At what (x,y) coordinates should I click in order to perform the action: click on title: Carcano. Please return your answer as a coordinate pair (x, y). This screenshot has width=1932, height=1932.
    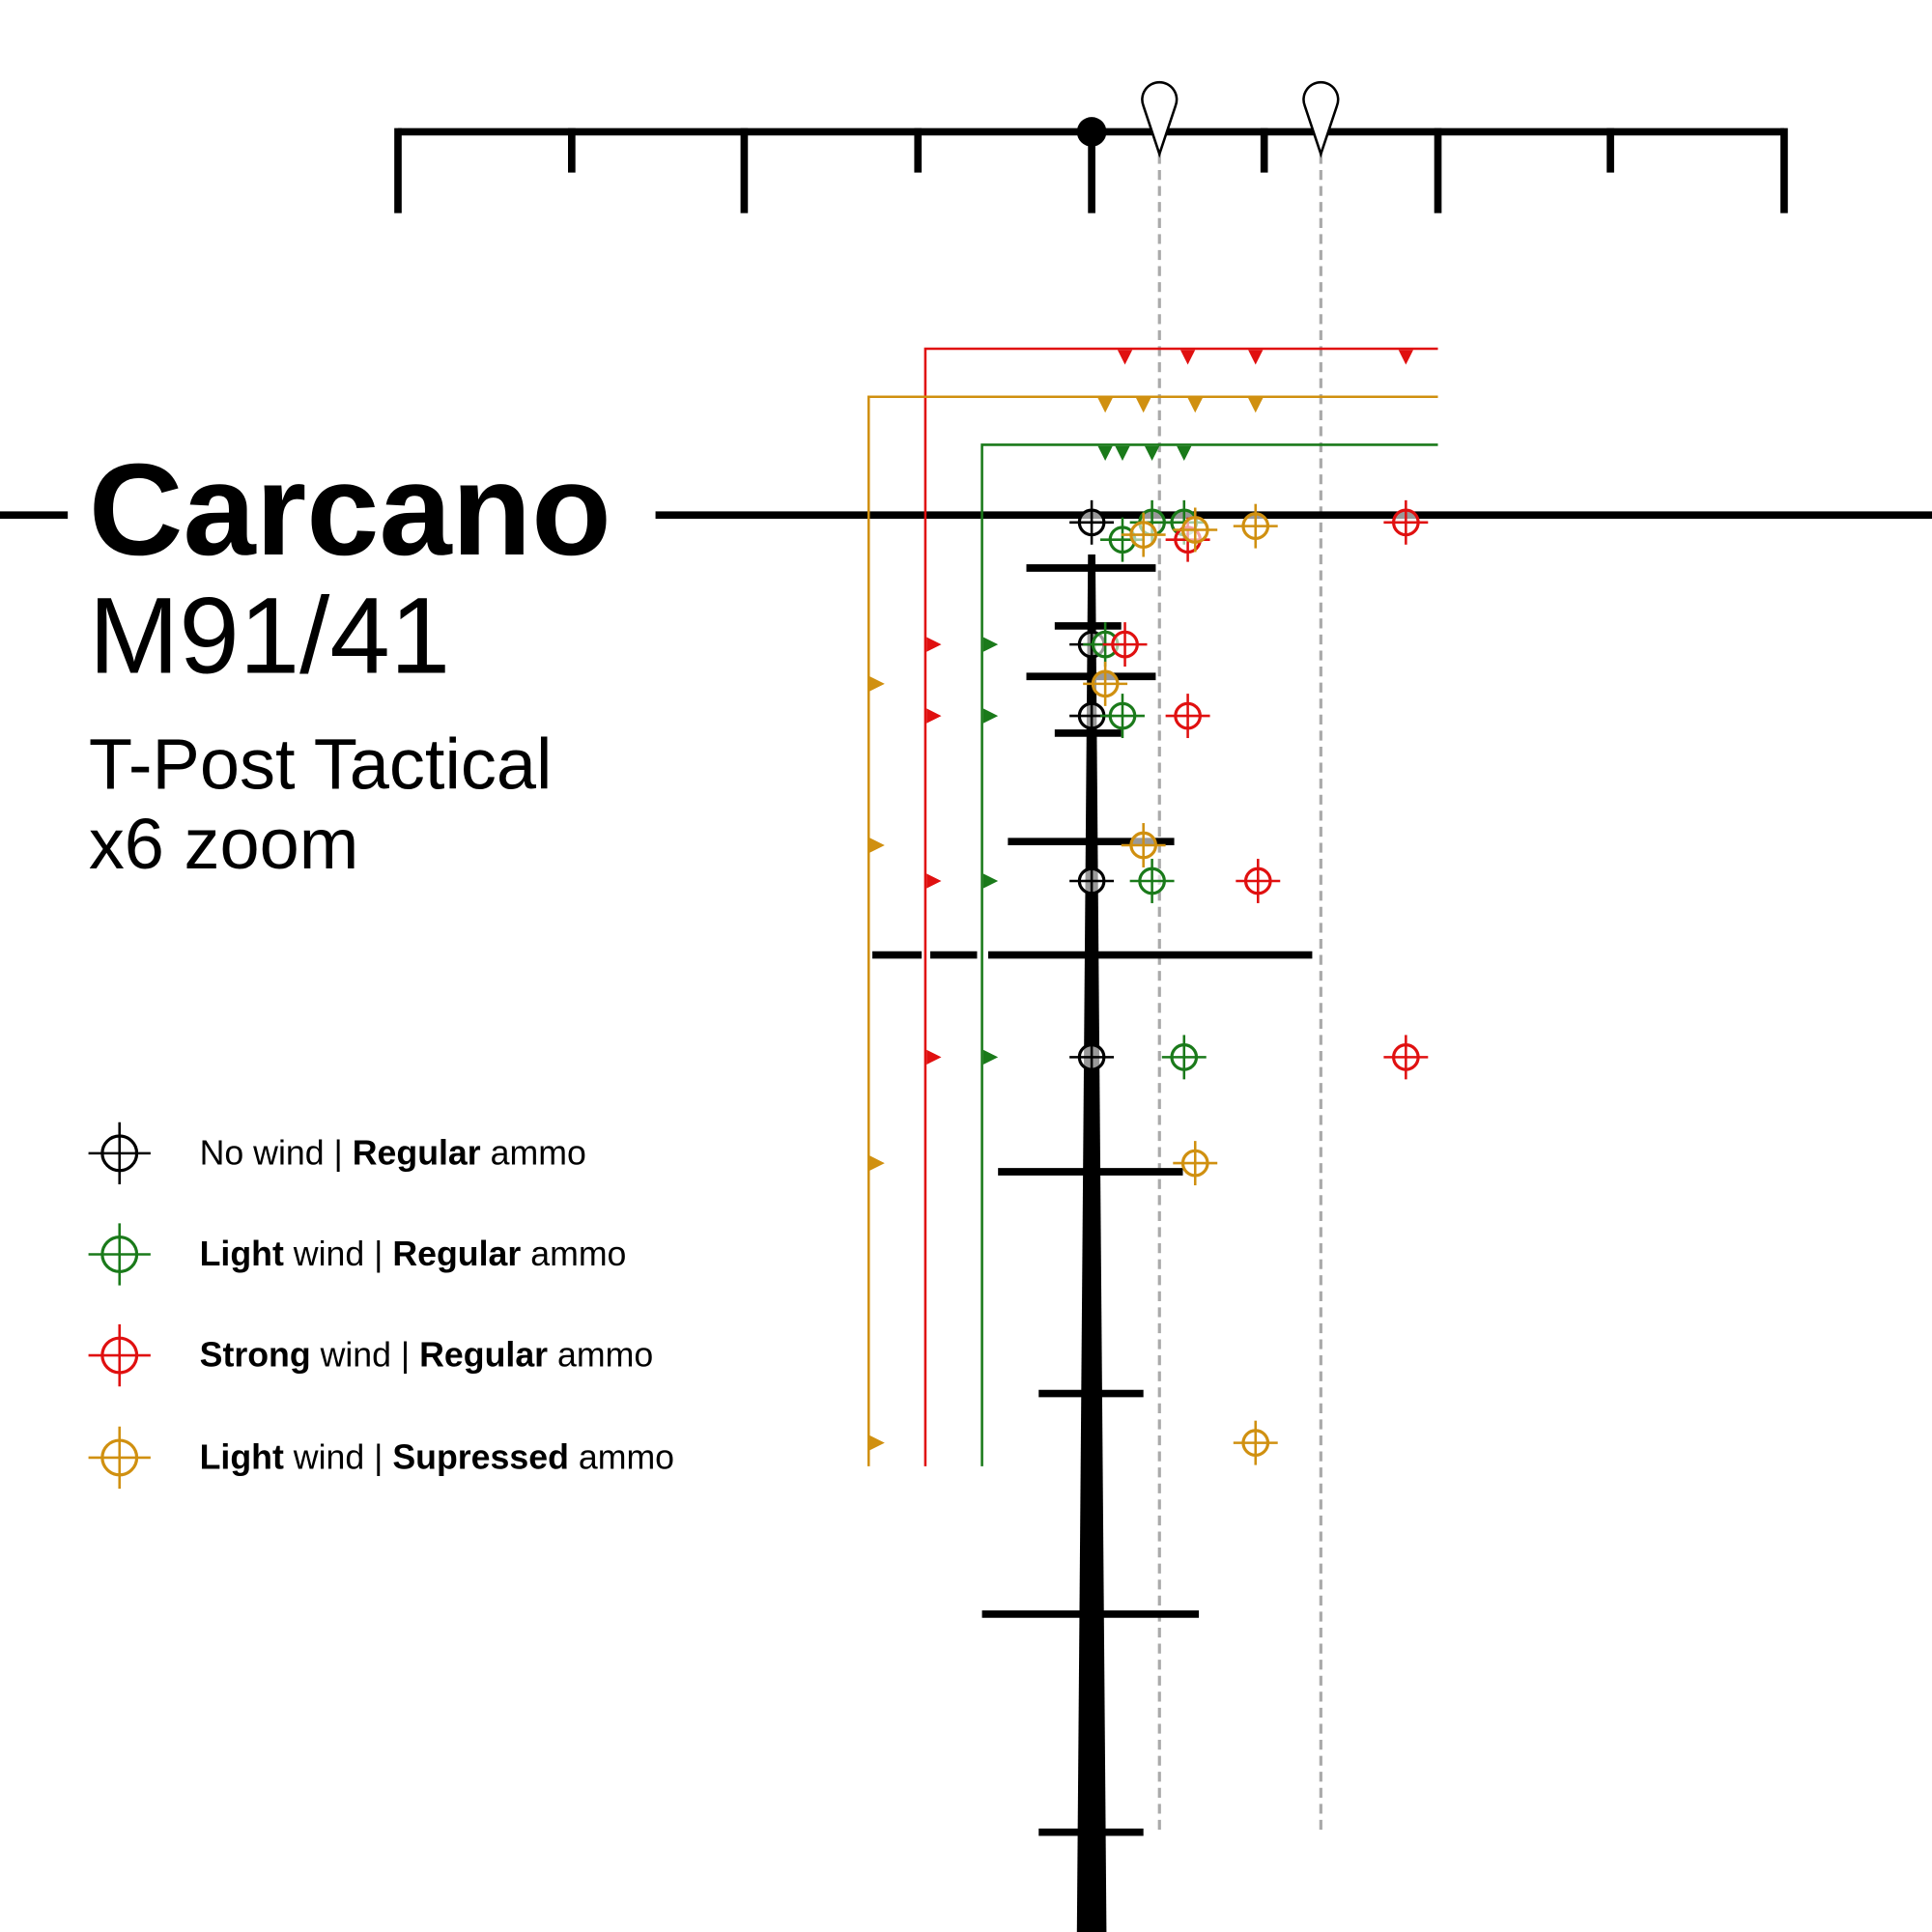
    Looking at the image, I should click on (350, 510).